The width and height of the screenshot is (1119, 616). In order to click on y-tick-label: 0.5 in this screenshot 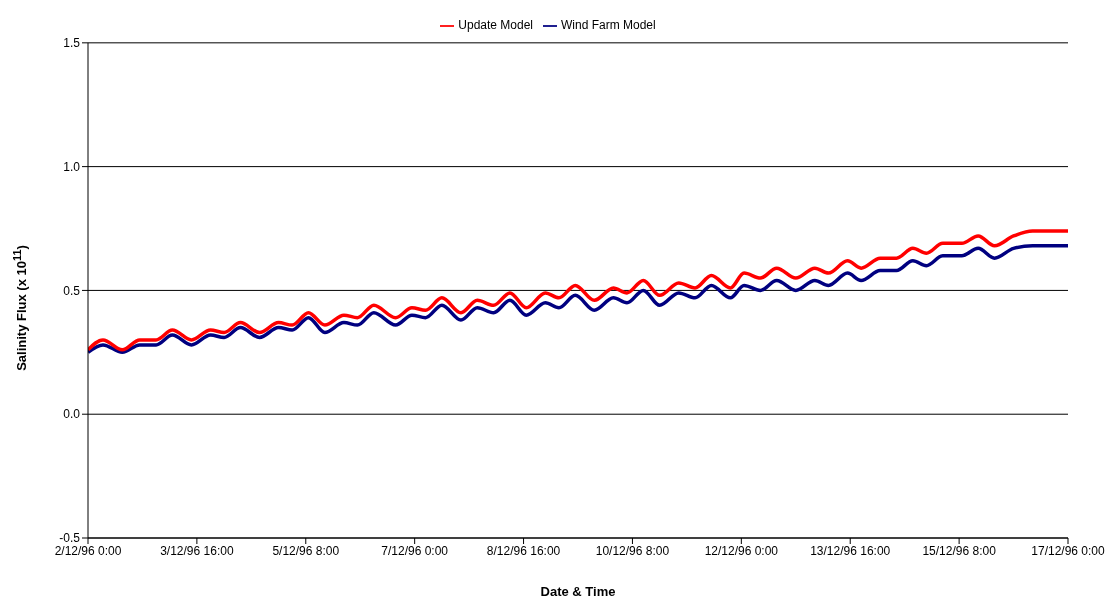, I will do `click(72, 290)`.